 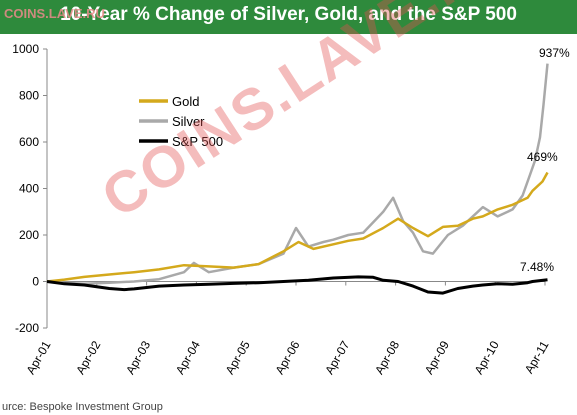 What do you see at coordinates (38, 357) in the screenshot?
I see `x-tick-label: Apr-01` at bounding box center [38, 357].